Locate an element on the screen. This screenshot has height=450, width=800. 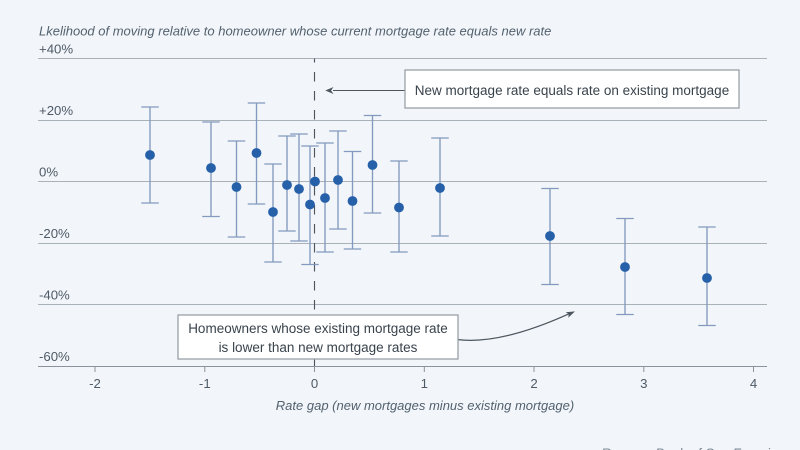
svg-text: 2 is located at coordinates (533, 383).